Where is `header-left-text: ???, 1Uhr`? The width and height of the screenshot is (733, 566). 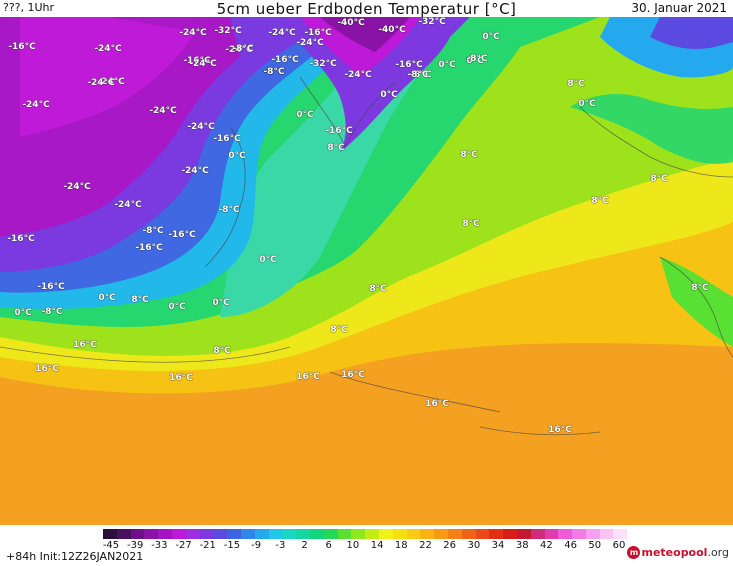 header-left-text: ???, 1Uhr is located at coordinates (29, 7).